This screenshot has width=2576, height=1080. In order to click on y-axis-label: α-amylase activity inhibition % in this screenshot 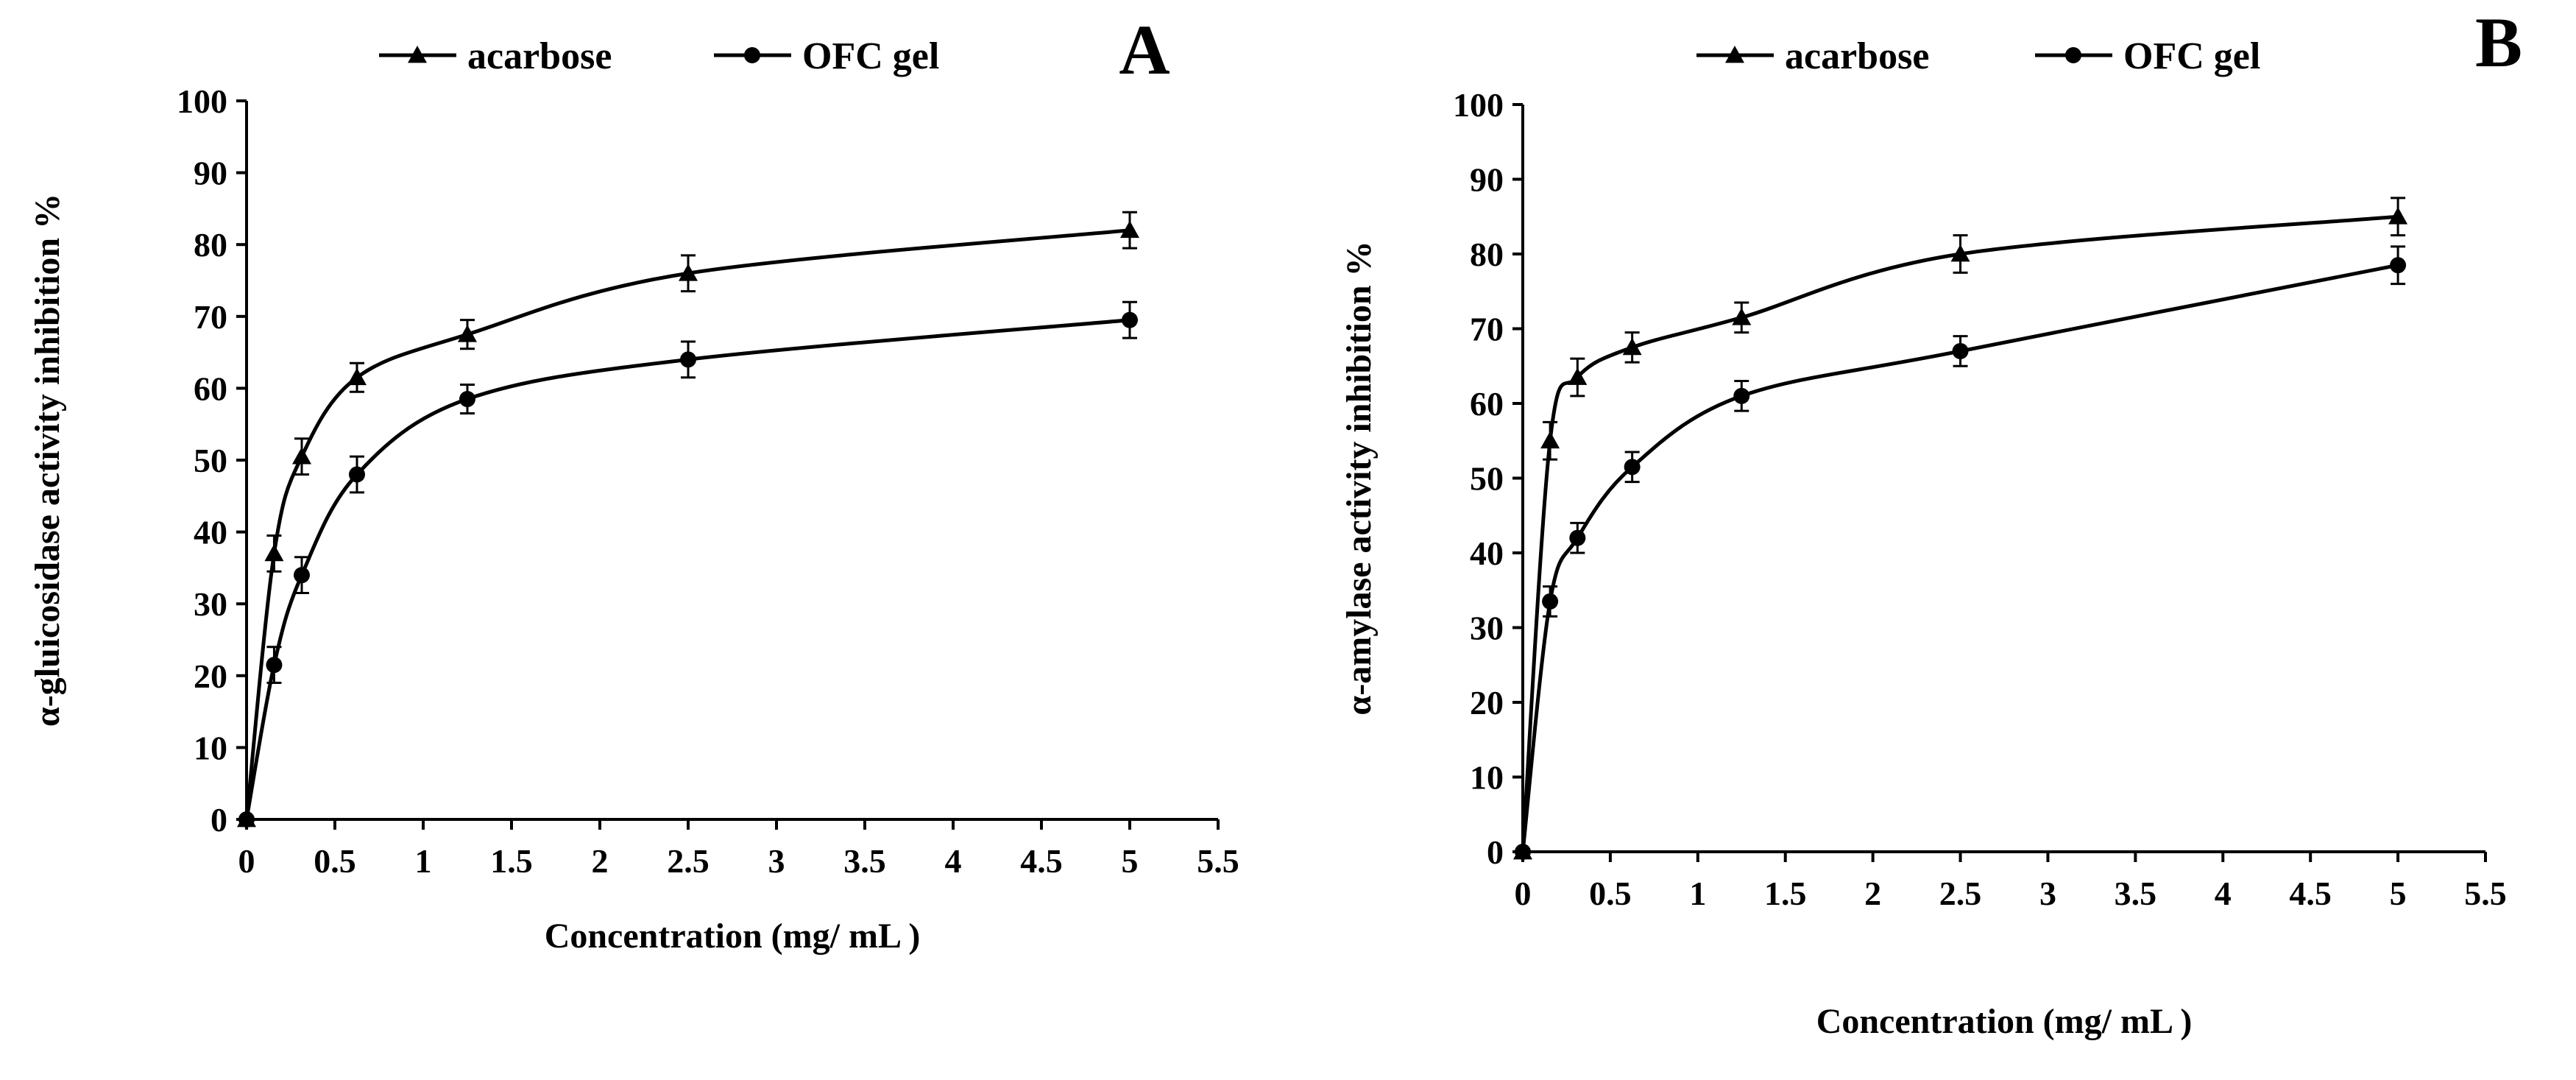, I will do `click(1359, 478)`.